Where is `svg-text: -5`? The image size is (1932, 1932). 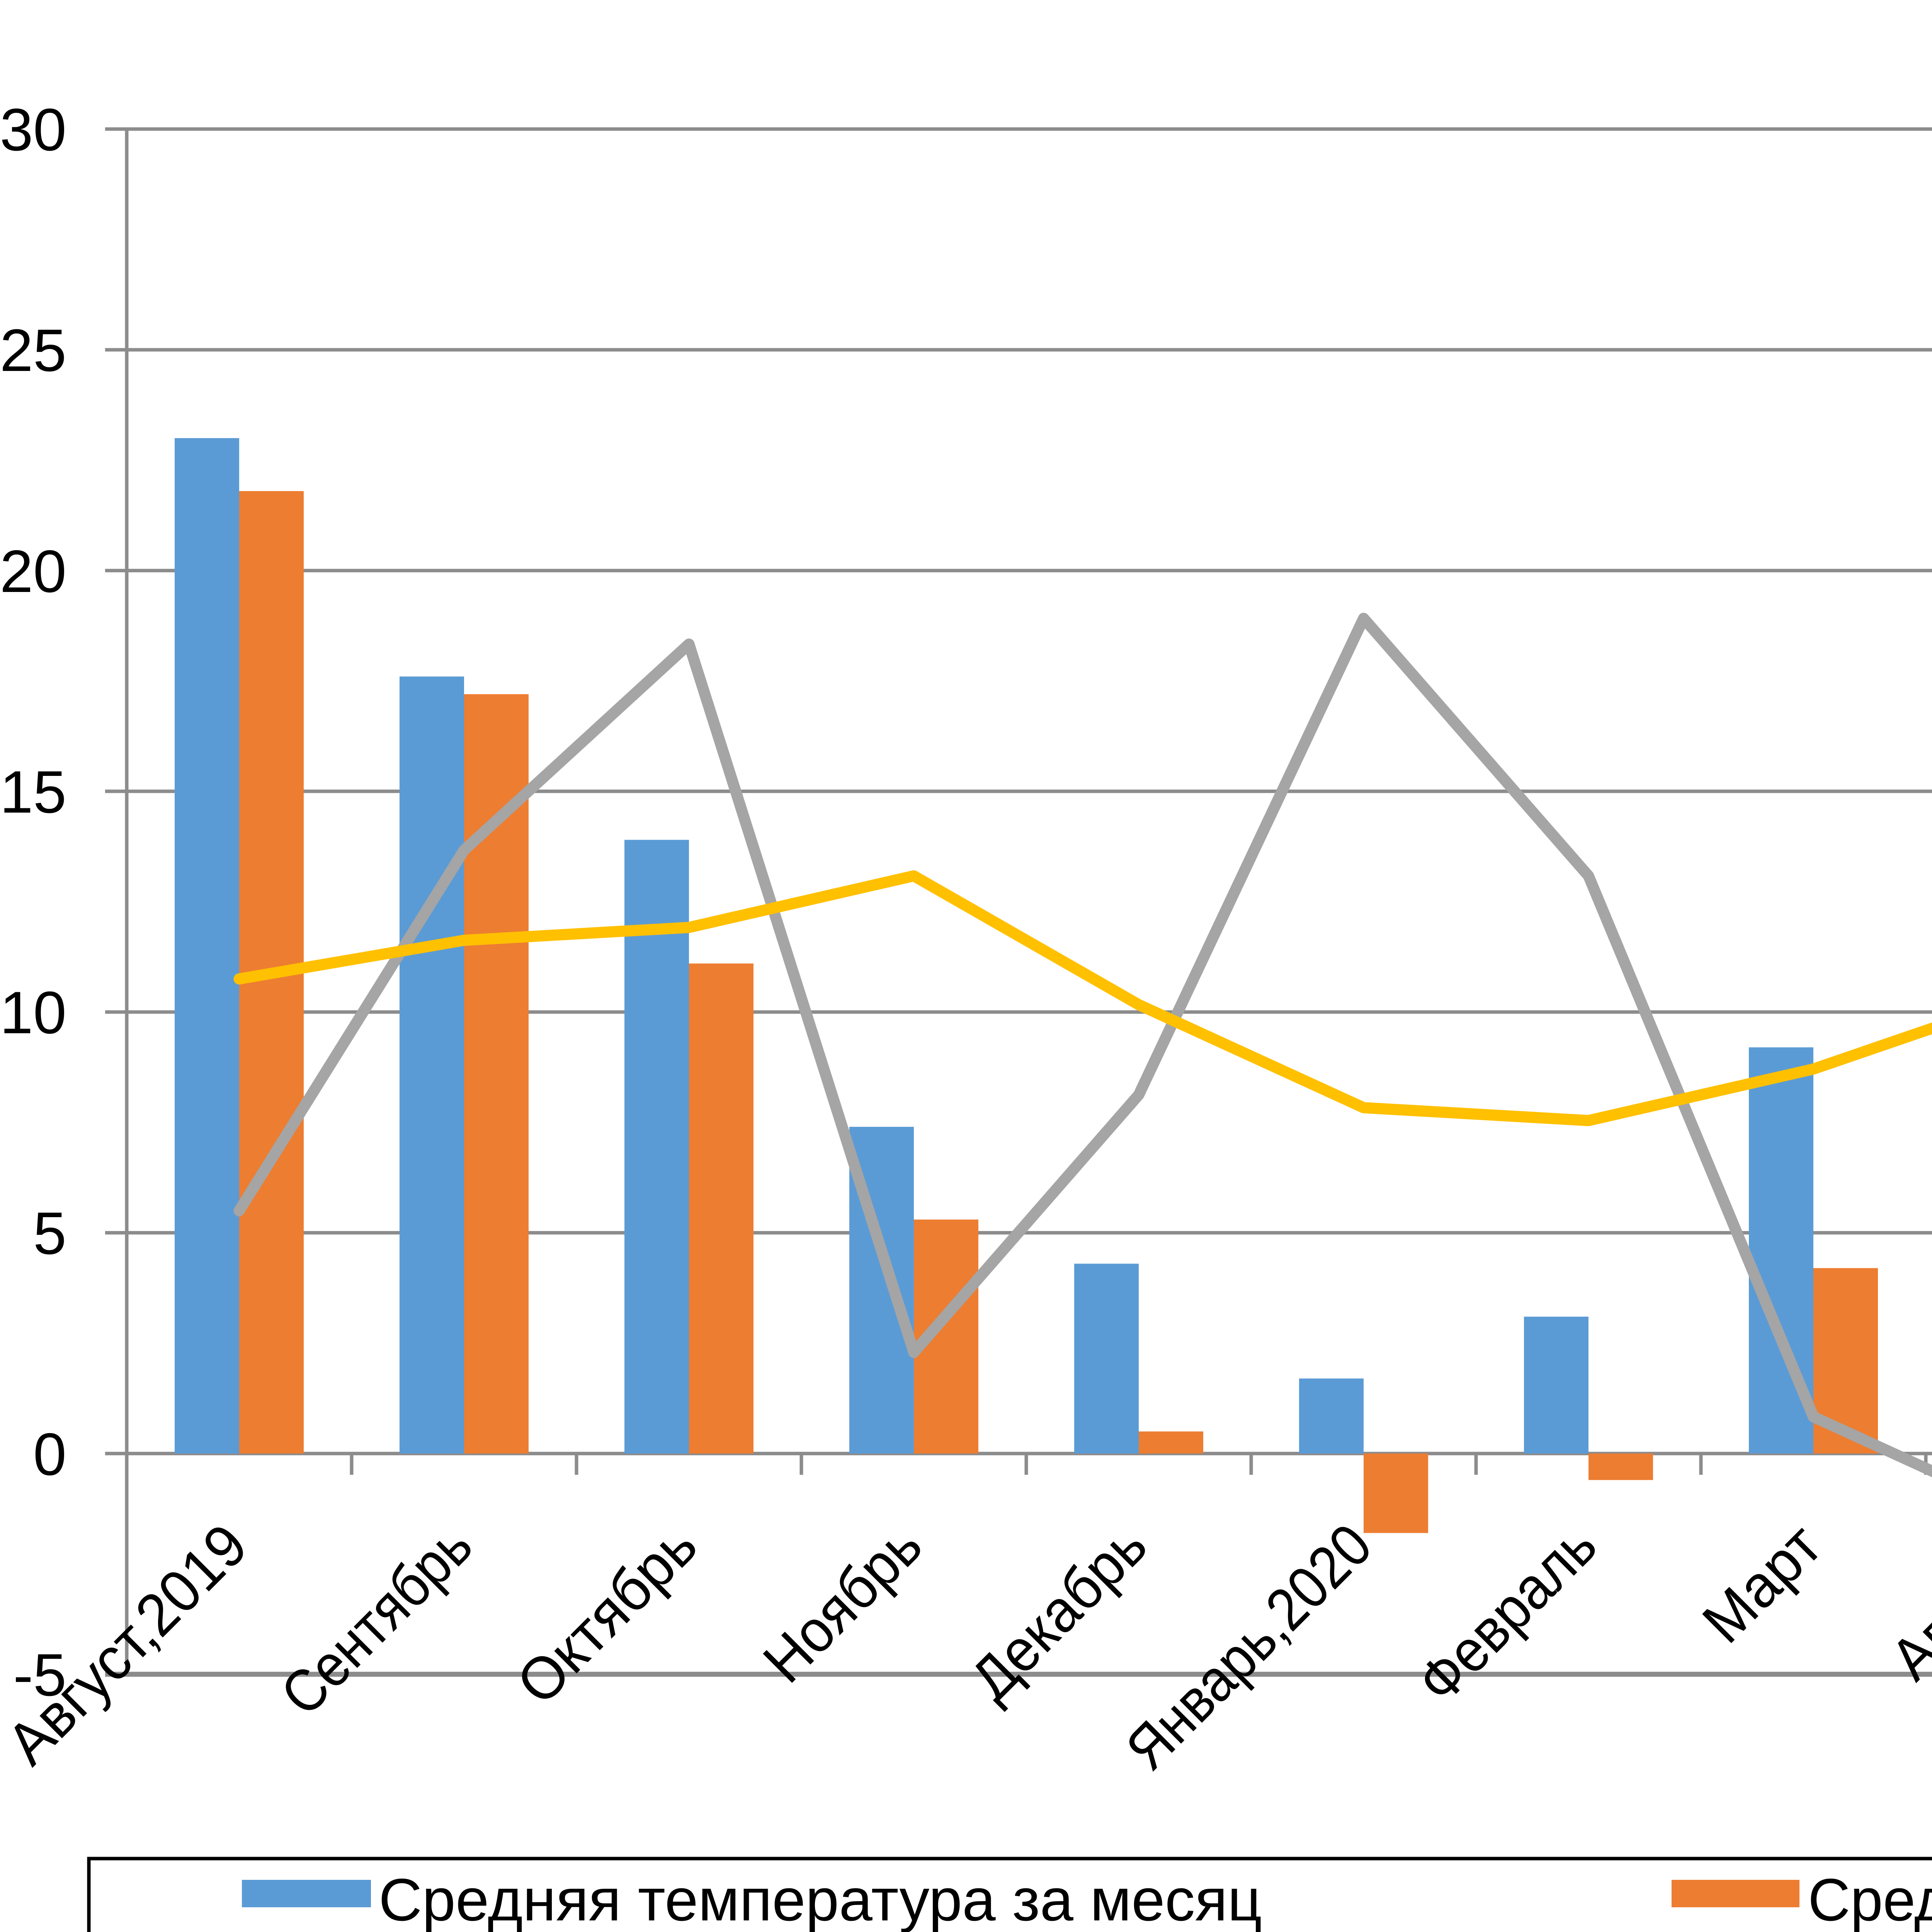 svg-text: -5 is located at coordinates (39, 1674).